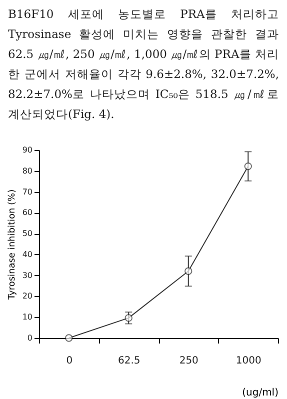 This screenshot has height=399, width=287. I want to click on y-tick-label: 10, so click(27, 317).